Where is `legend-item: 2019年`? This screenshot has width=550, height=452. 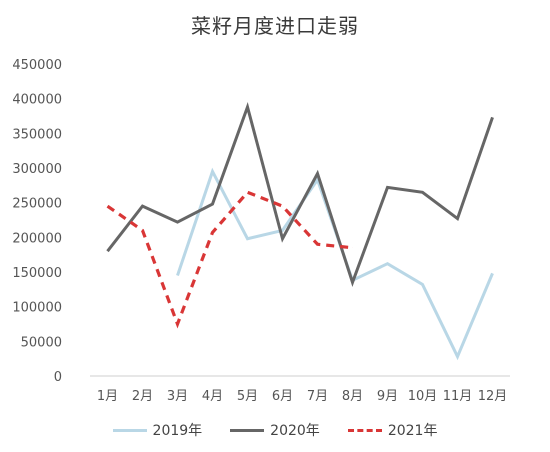 legend-item: 2019年 is located at coordinates (157, 430).